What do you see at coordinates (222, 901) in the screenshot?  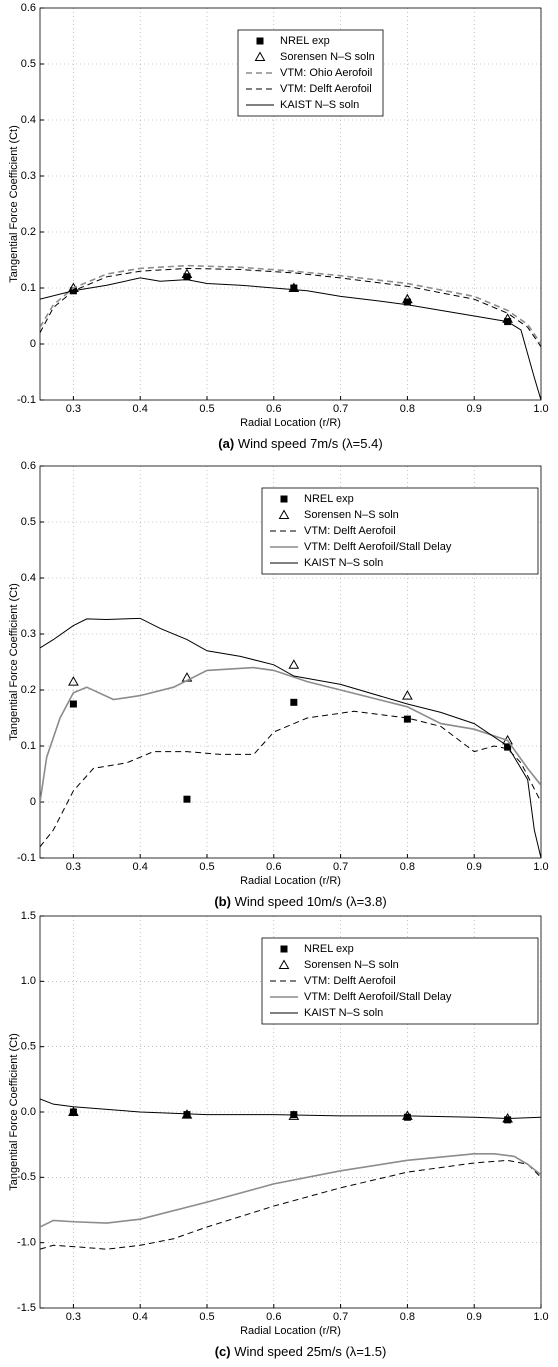 I see `caption-label: (b)` at bounding box center [222, 901].